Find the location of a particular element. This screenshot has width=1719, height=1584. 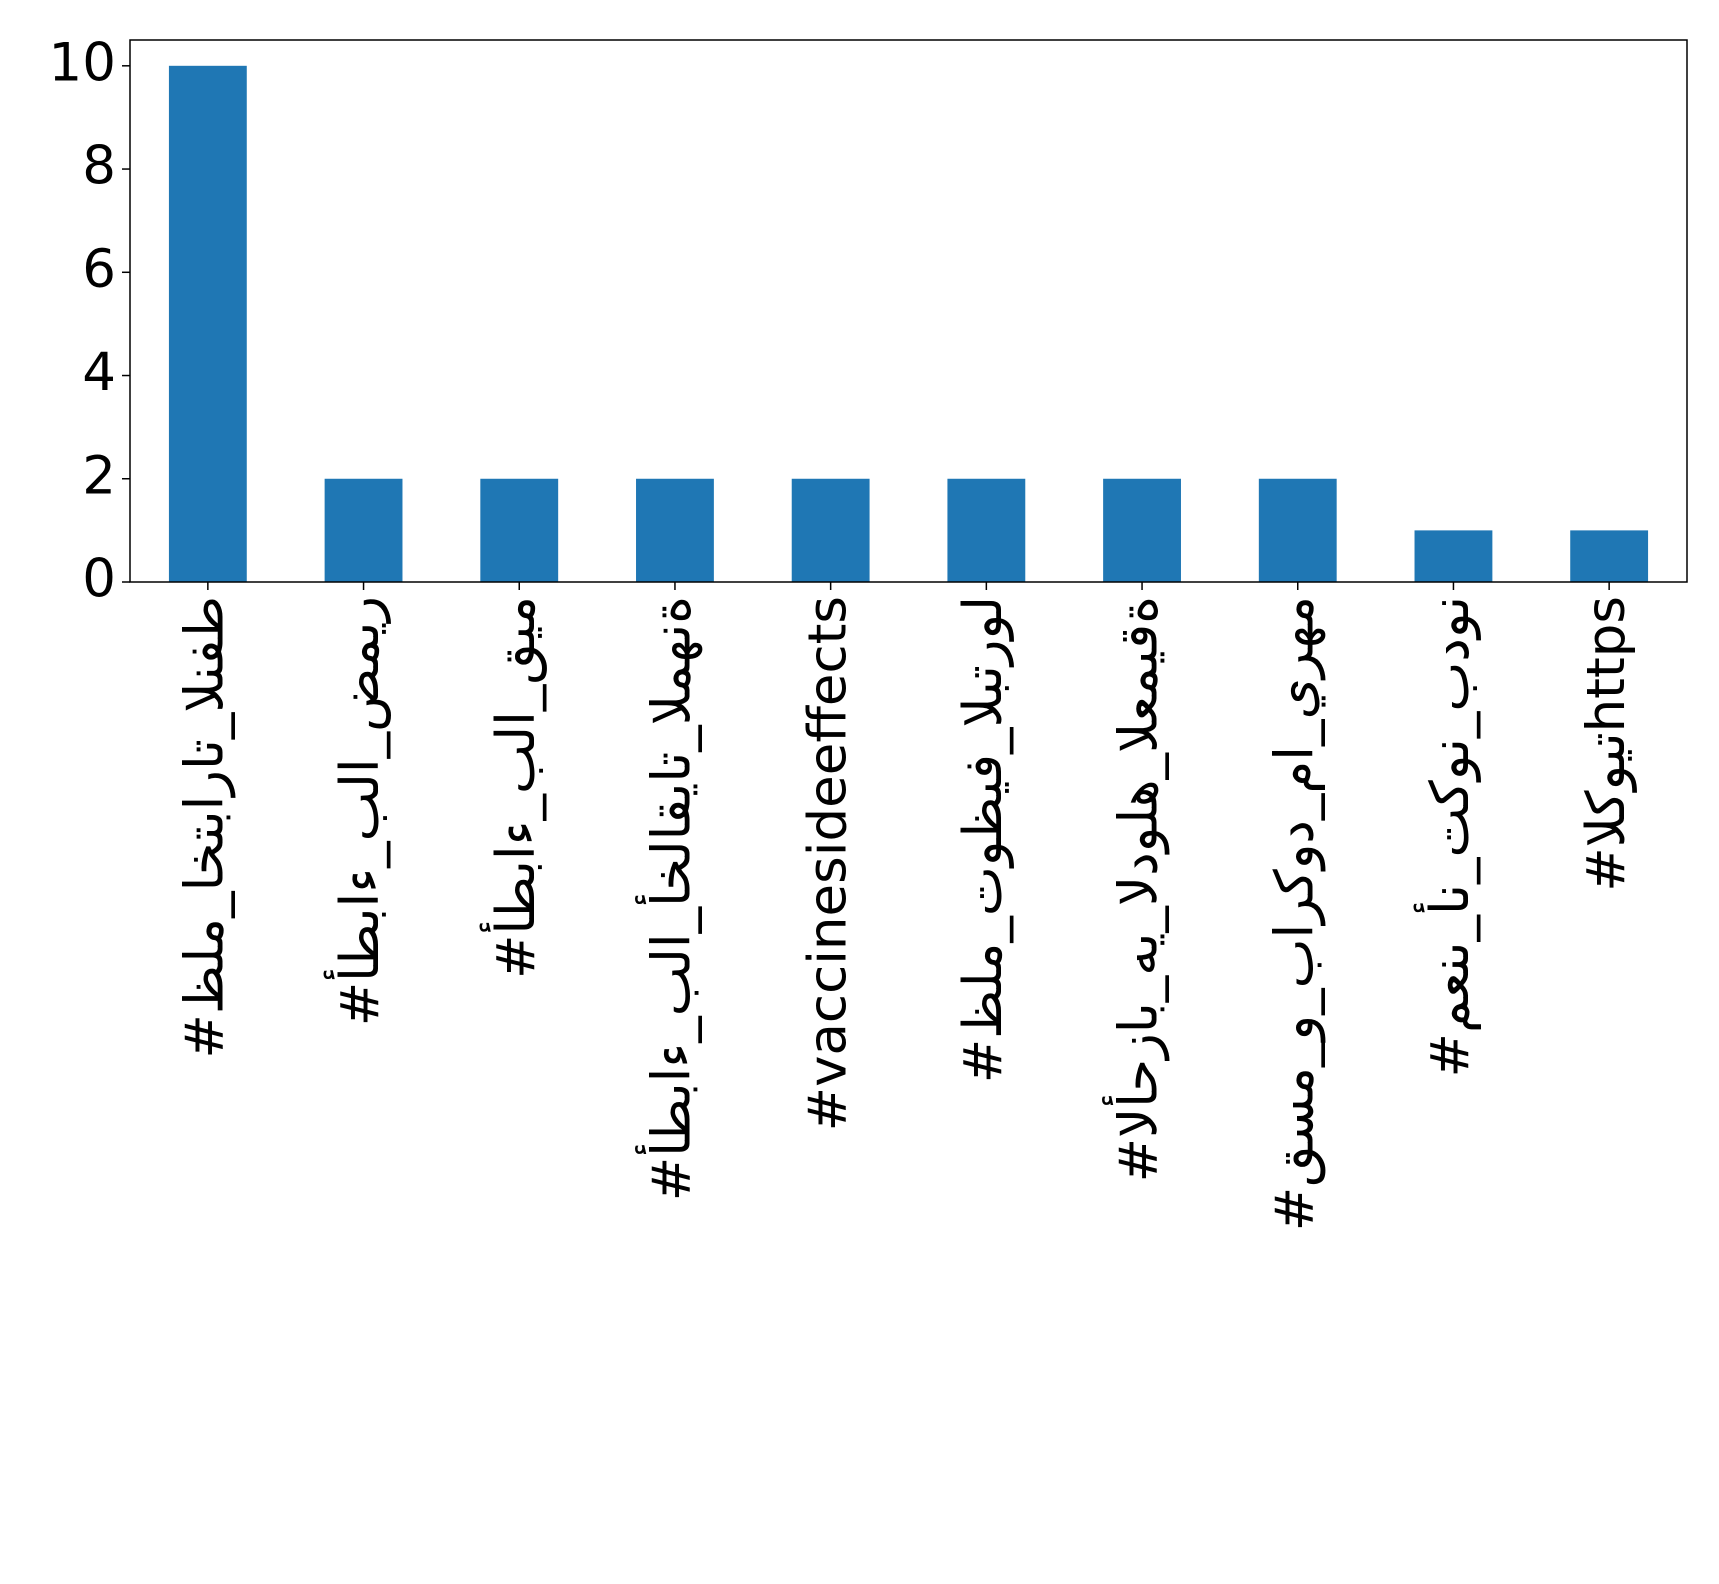

x-tick-label: #أطباء_بلا_قيم is located at coordinates (513, 787).